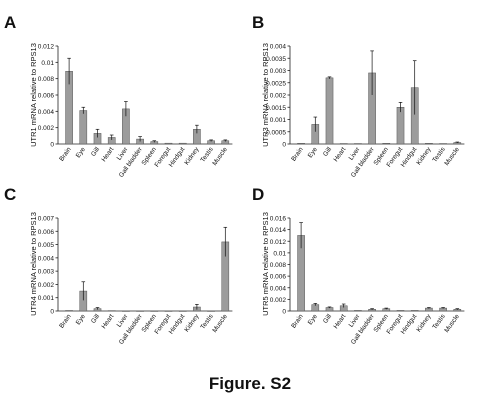 The image size is (500, 420). Describe the element at coordinates (211, 311) in the screenshot. I see `panel-c-bar-testis` at that location.